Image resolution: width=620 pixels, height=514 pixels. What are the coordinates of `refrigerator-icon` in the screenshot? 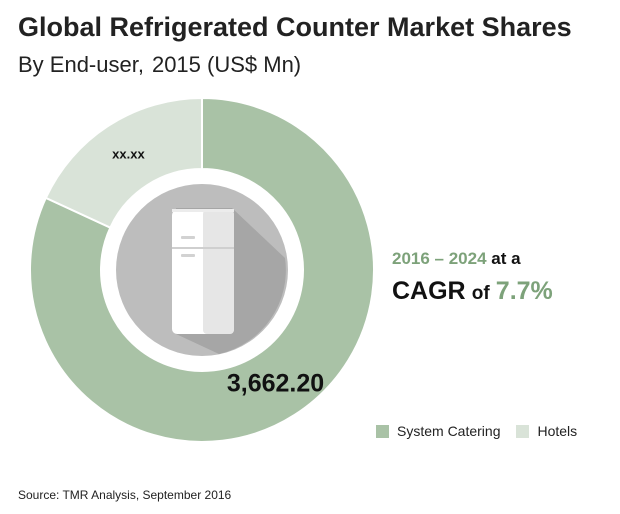 It's located at (202, 270).